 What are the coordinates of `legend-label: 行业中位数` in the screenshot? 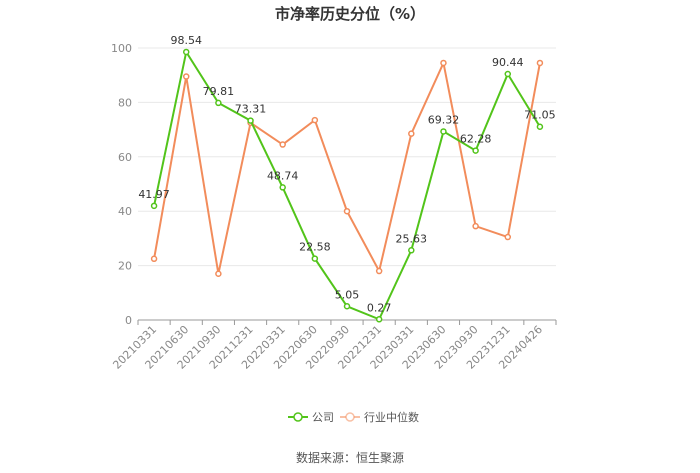 It's located at (391, 417).